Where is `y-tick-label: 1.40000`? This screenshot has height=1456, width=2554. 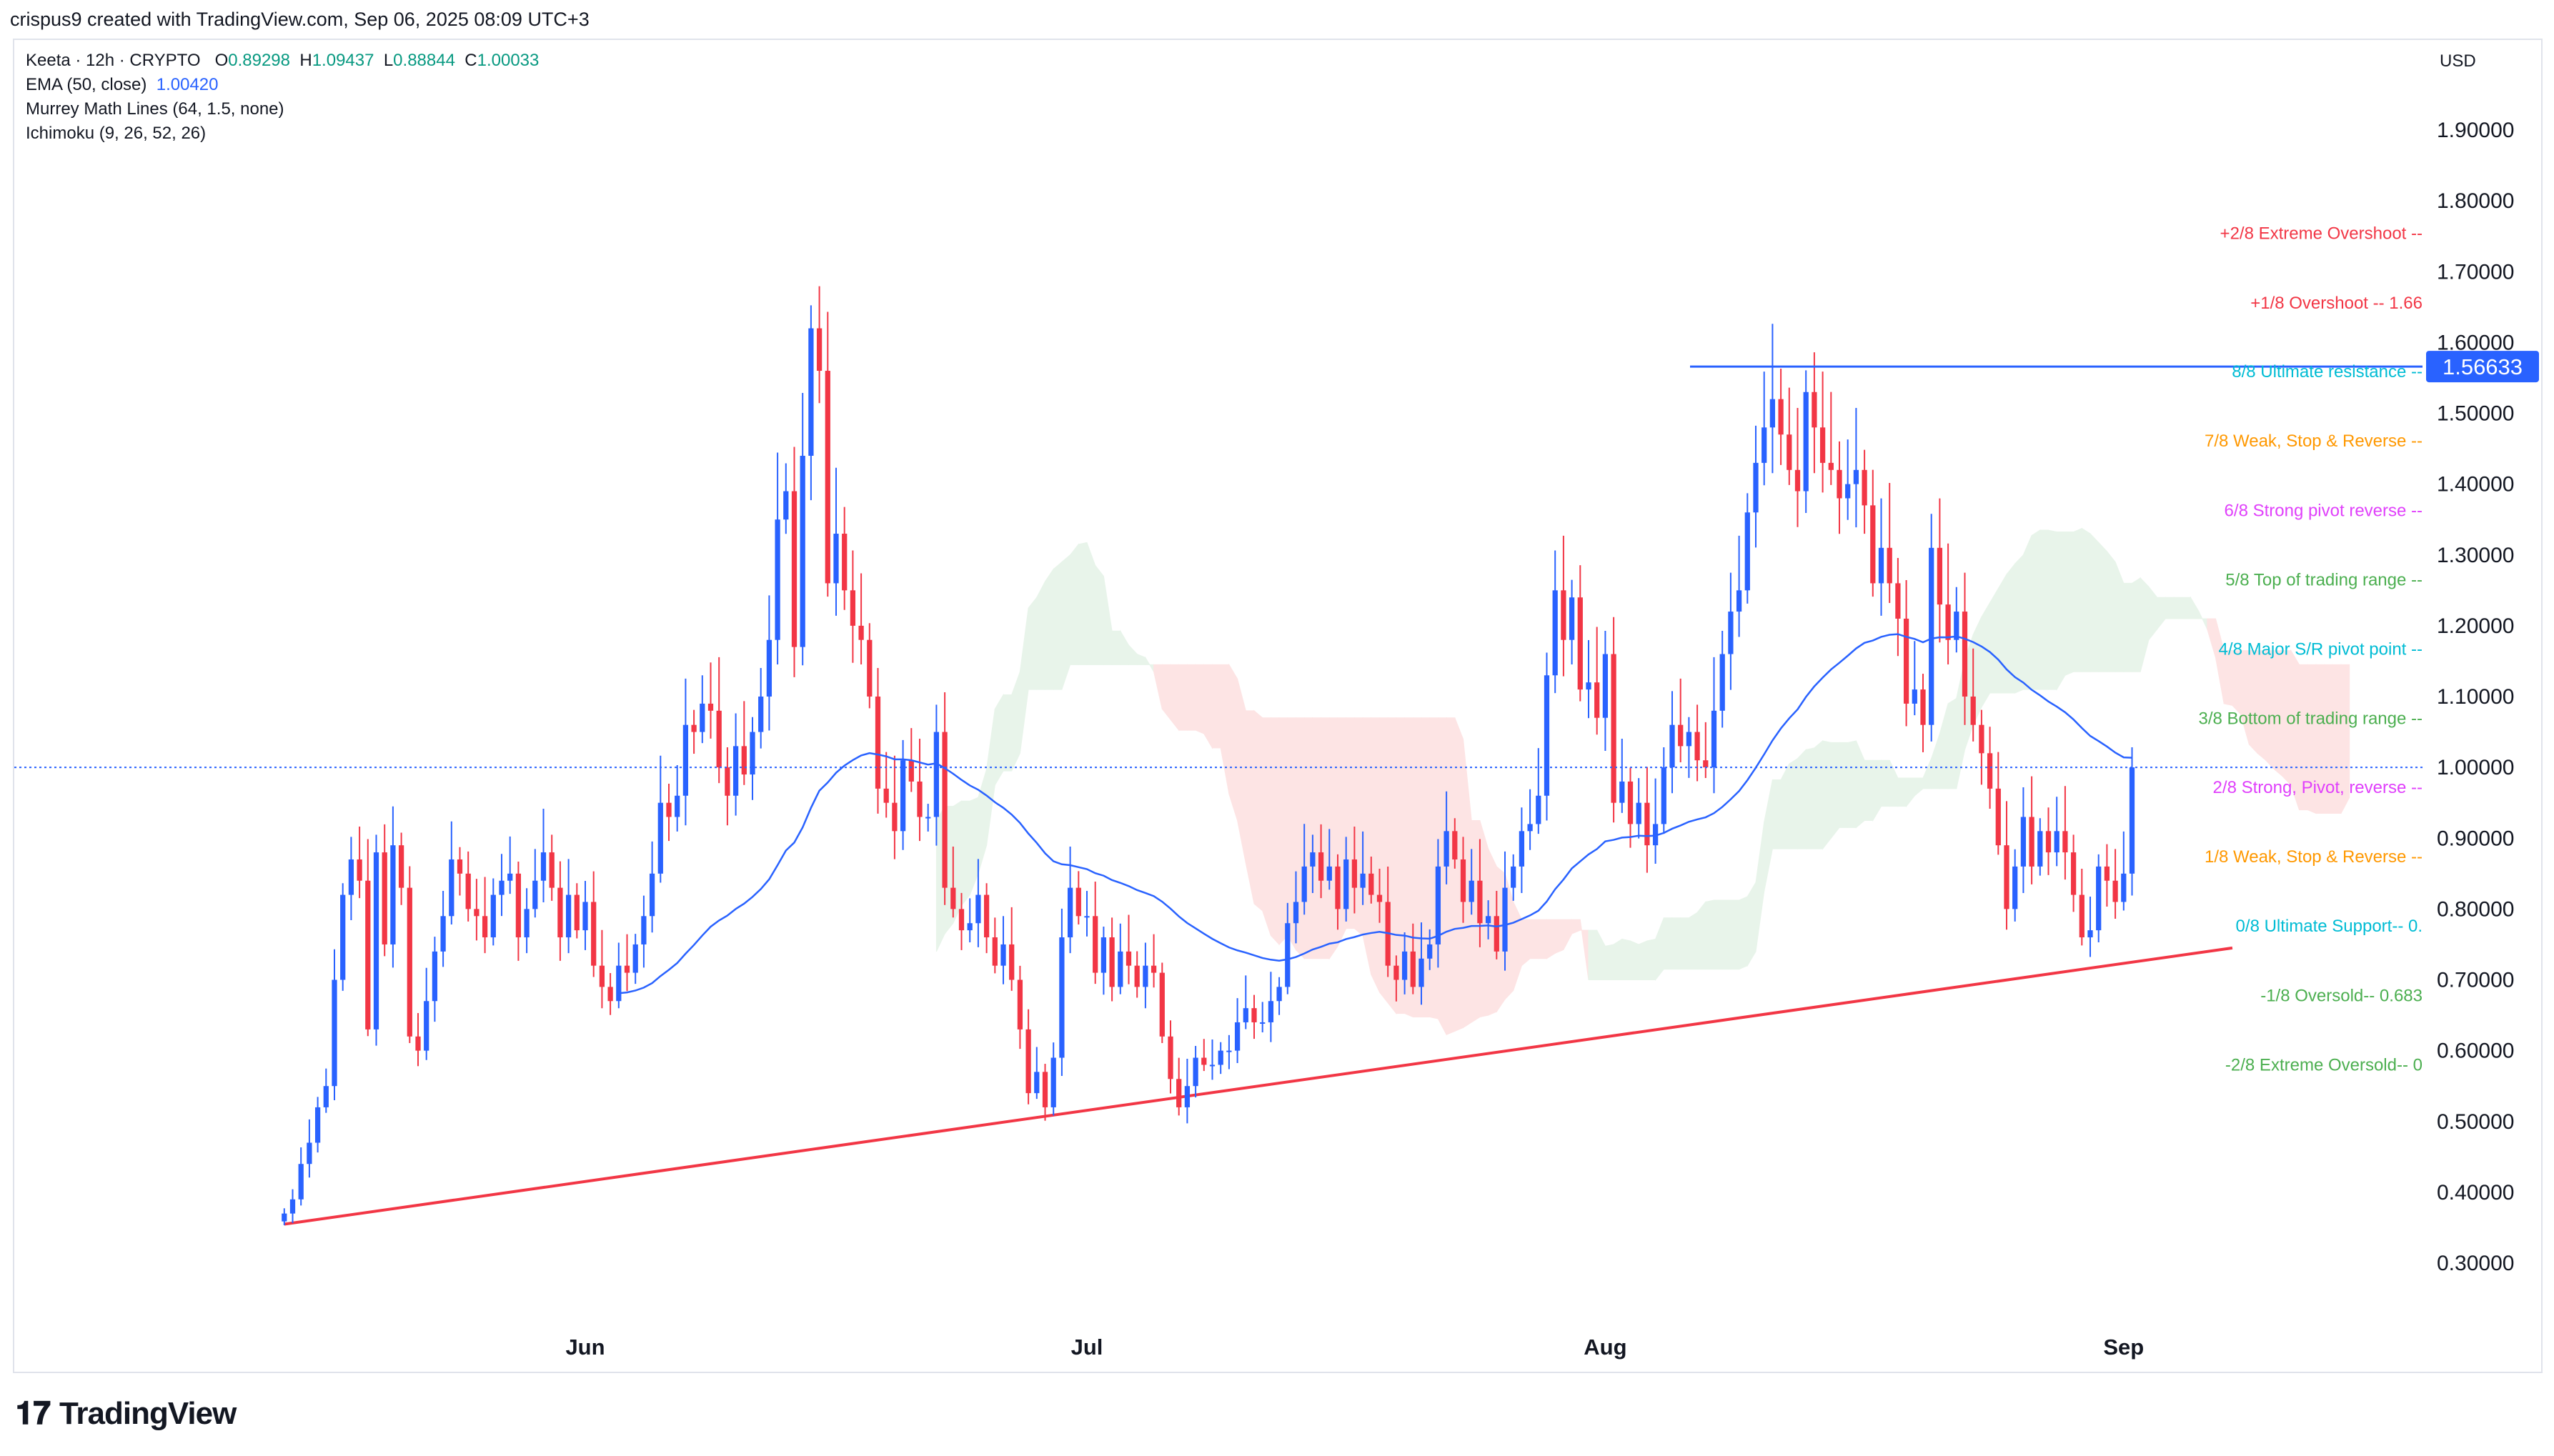 y-tick-label: 1.40000 is located at coordinates (2475, 485).